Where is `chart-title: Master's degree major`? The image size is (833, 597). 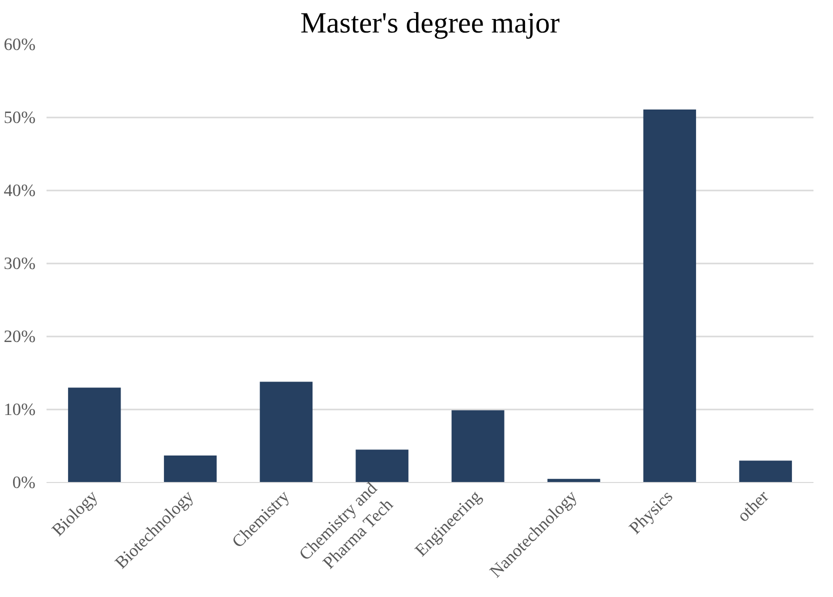
chart-title: Master's degree major is located at coordinates (430, 24).